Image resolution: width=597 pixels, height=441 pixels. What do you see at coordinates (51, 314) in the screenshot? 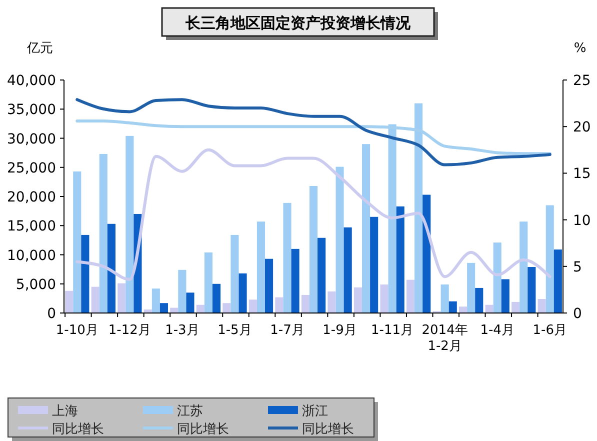
I see `y-tick-label: 0` at bounding box center [51, 314].